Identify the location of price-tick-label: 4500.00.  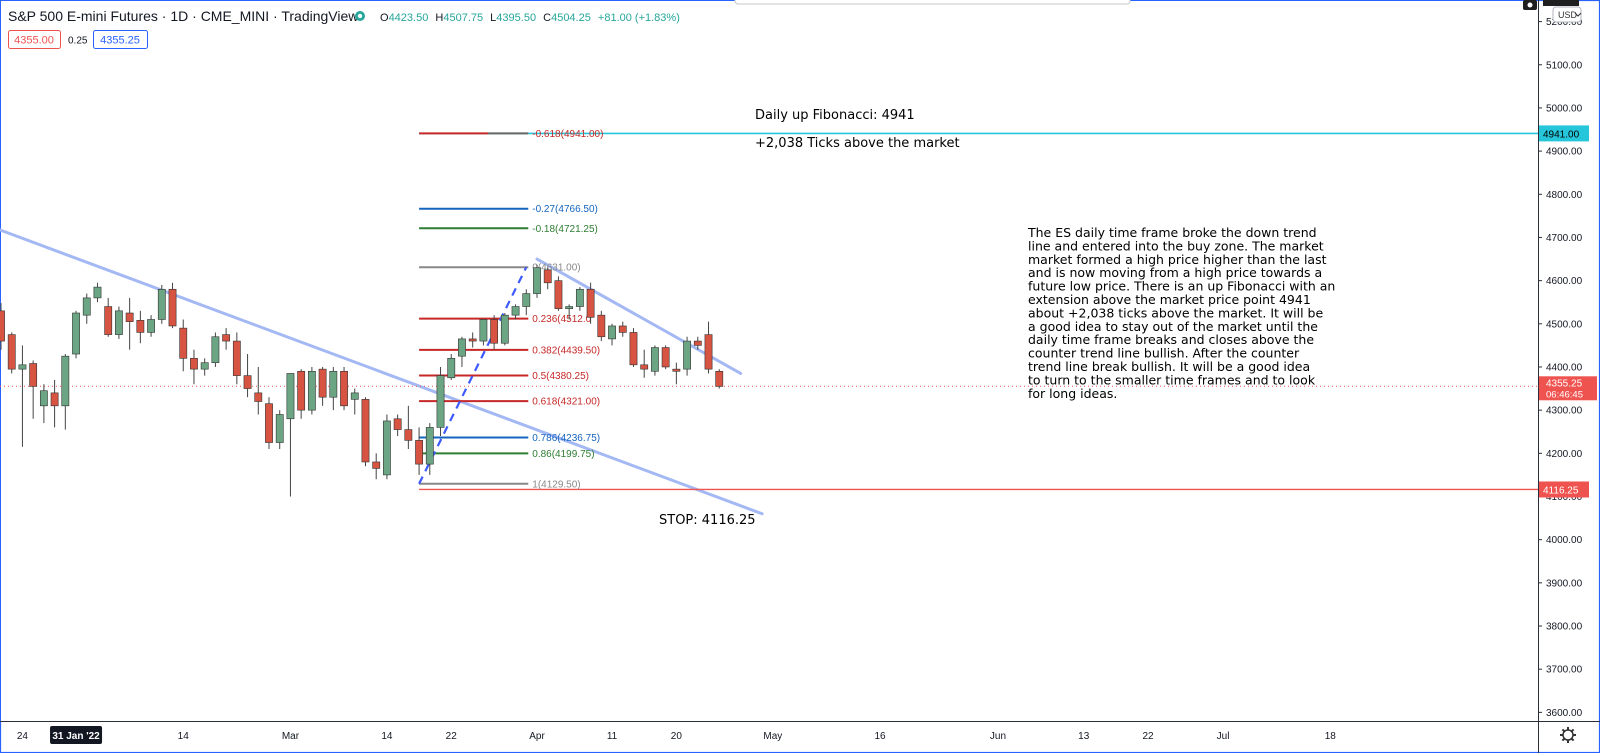
(1564, 324).